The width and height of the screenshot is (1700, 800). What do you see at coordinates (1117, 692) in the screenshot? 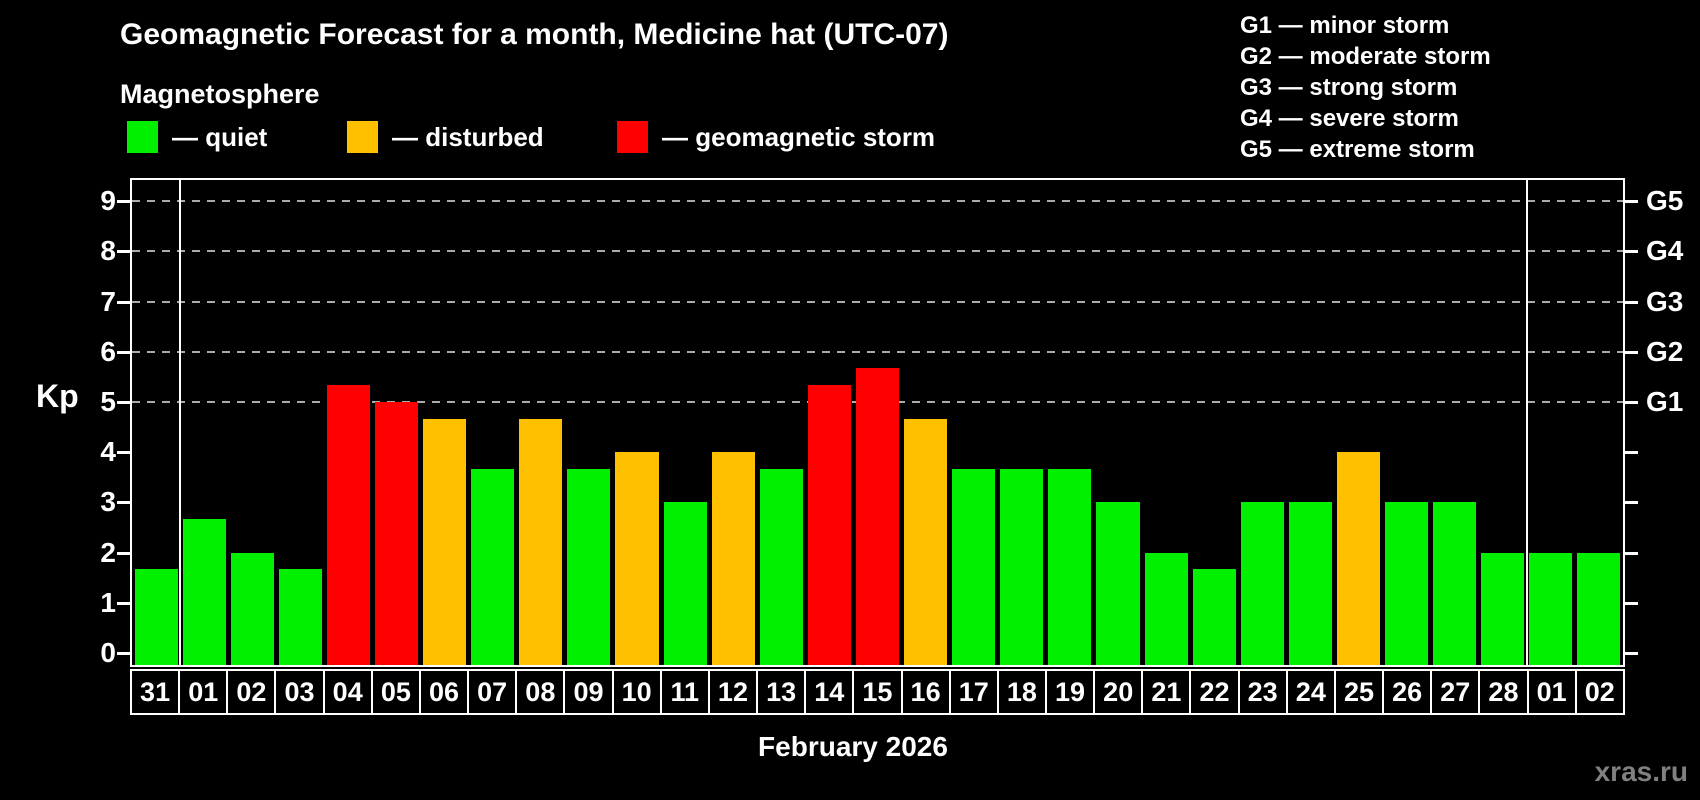
I see `day-label-20-20: 20` at bounding box center [1117, 692].